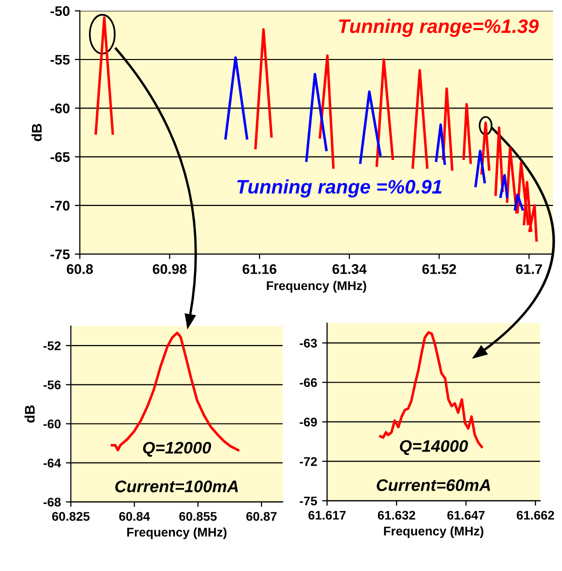 The height and width of the screenshot is (571, 562). What do you see at coordinates (327, 515) in the screenshot?
I see `x-tick-label: 61.617` at bounding box center [327, 515].